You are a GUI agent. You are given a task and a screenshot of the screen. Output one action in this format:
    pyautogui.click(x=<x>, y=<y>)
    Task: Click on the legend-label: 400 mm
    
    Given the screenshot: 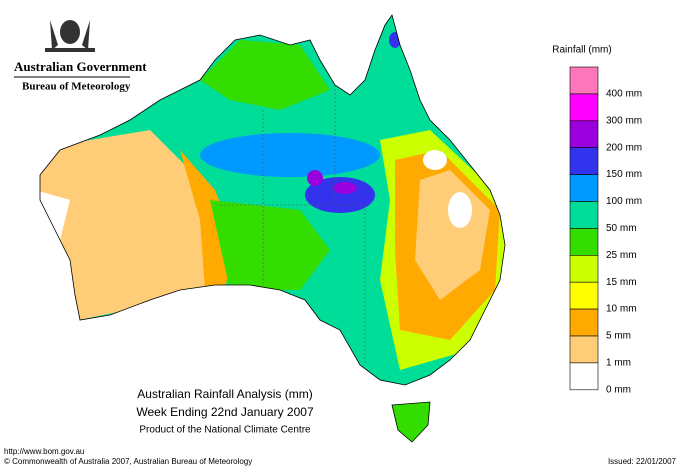 What is the action you would take?
    pyautogui.click(x=624, y=94)
    